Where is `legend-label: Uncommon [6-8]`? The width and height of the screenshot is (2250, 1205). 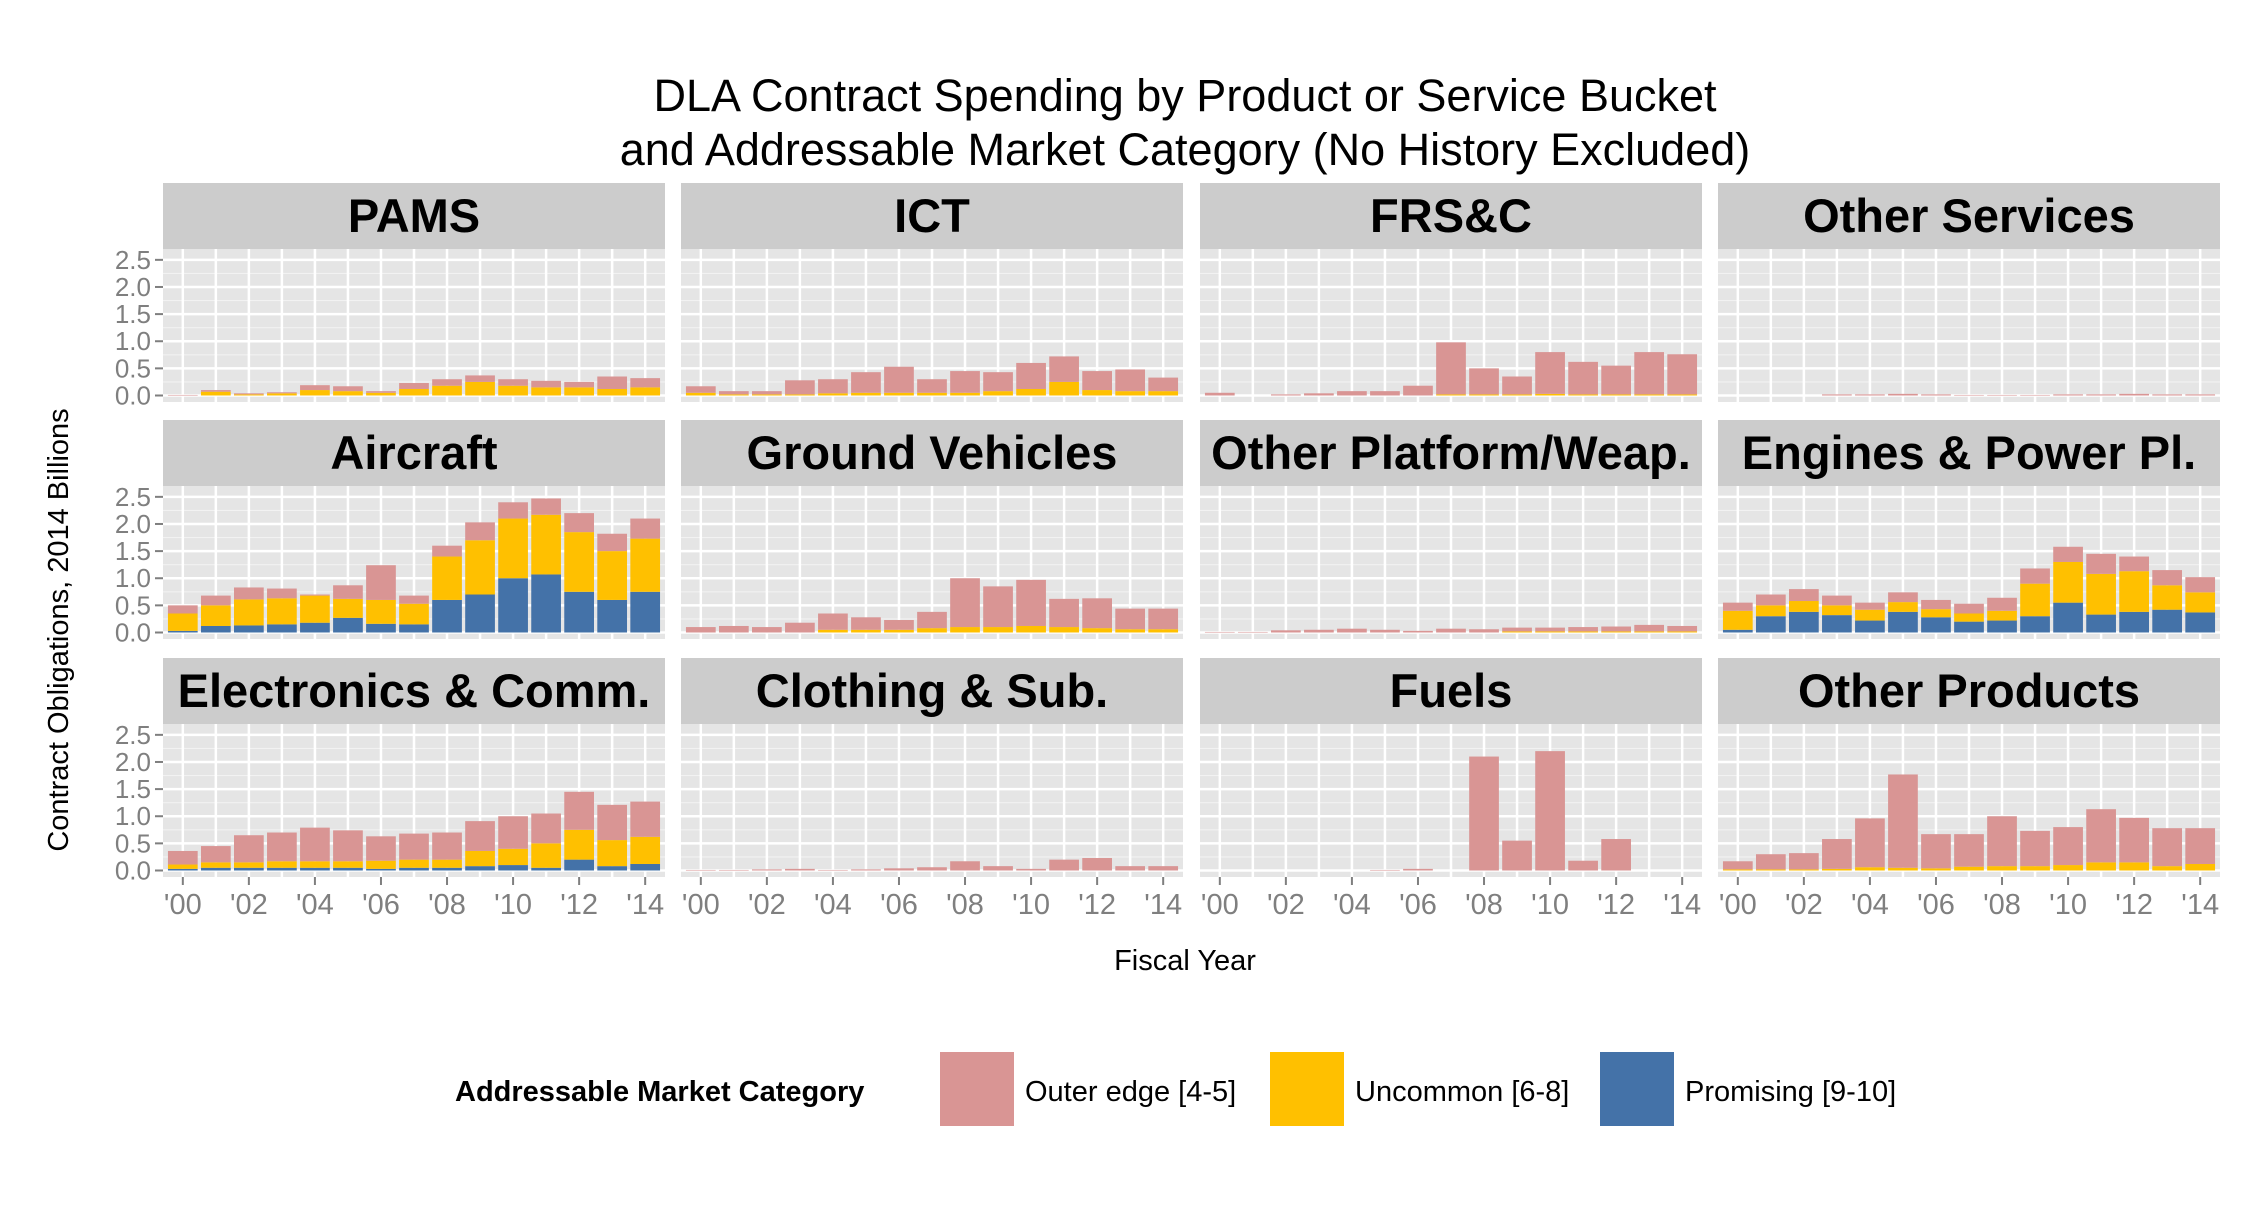 legend-label: Uncommon [6-8] is located at coordinates (1462, 1092).